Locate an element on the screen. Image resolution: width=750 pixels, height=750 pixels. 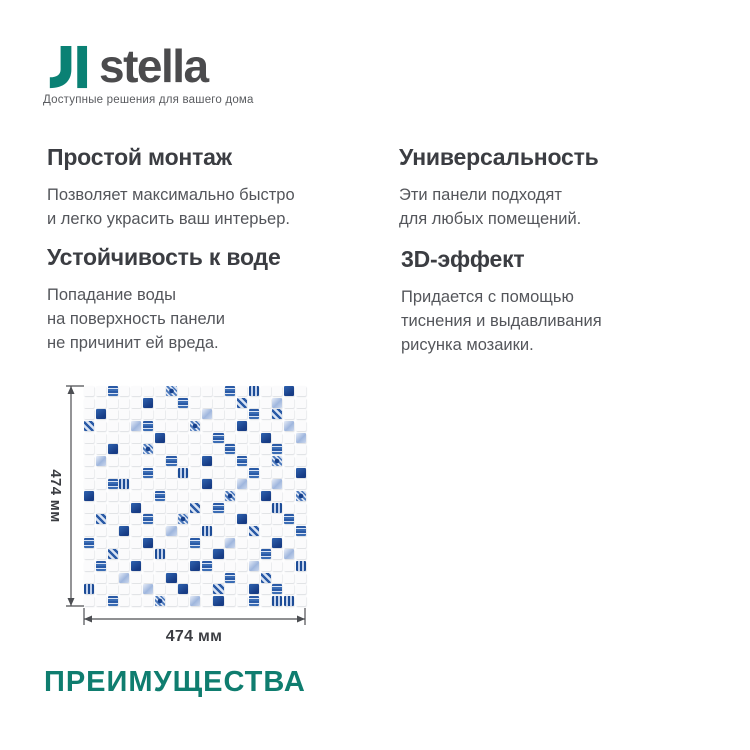
logo-wordmark: stella is located at coordinates (154, 66).